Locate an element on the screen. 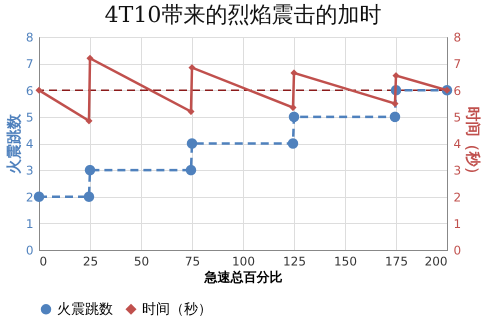  y-tick-label: 3 is located at coordinates (30, 171).